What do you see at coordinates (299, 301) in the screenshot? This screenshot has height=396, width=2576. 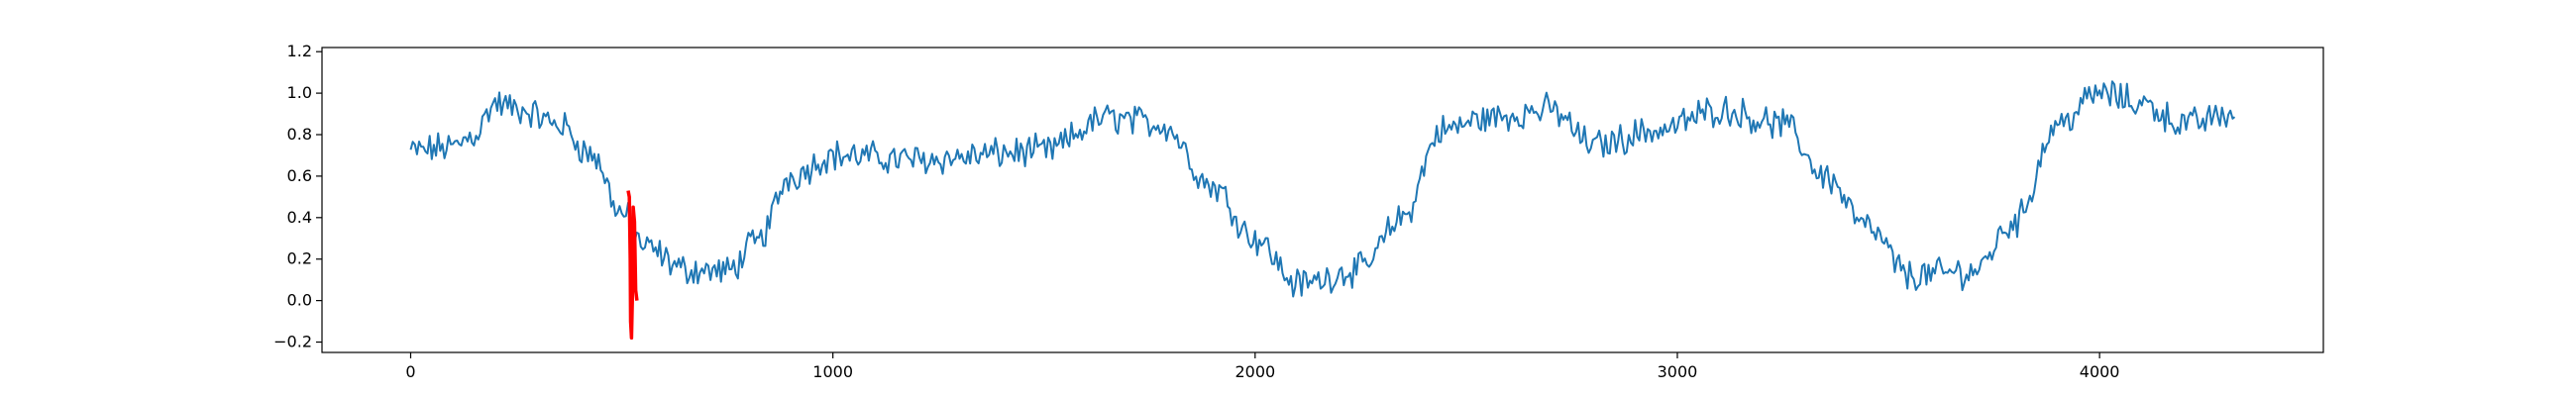 I see `y-tick-label: 0.0` at bounding box center [299, 301].